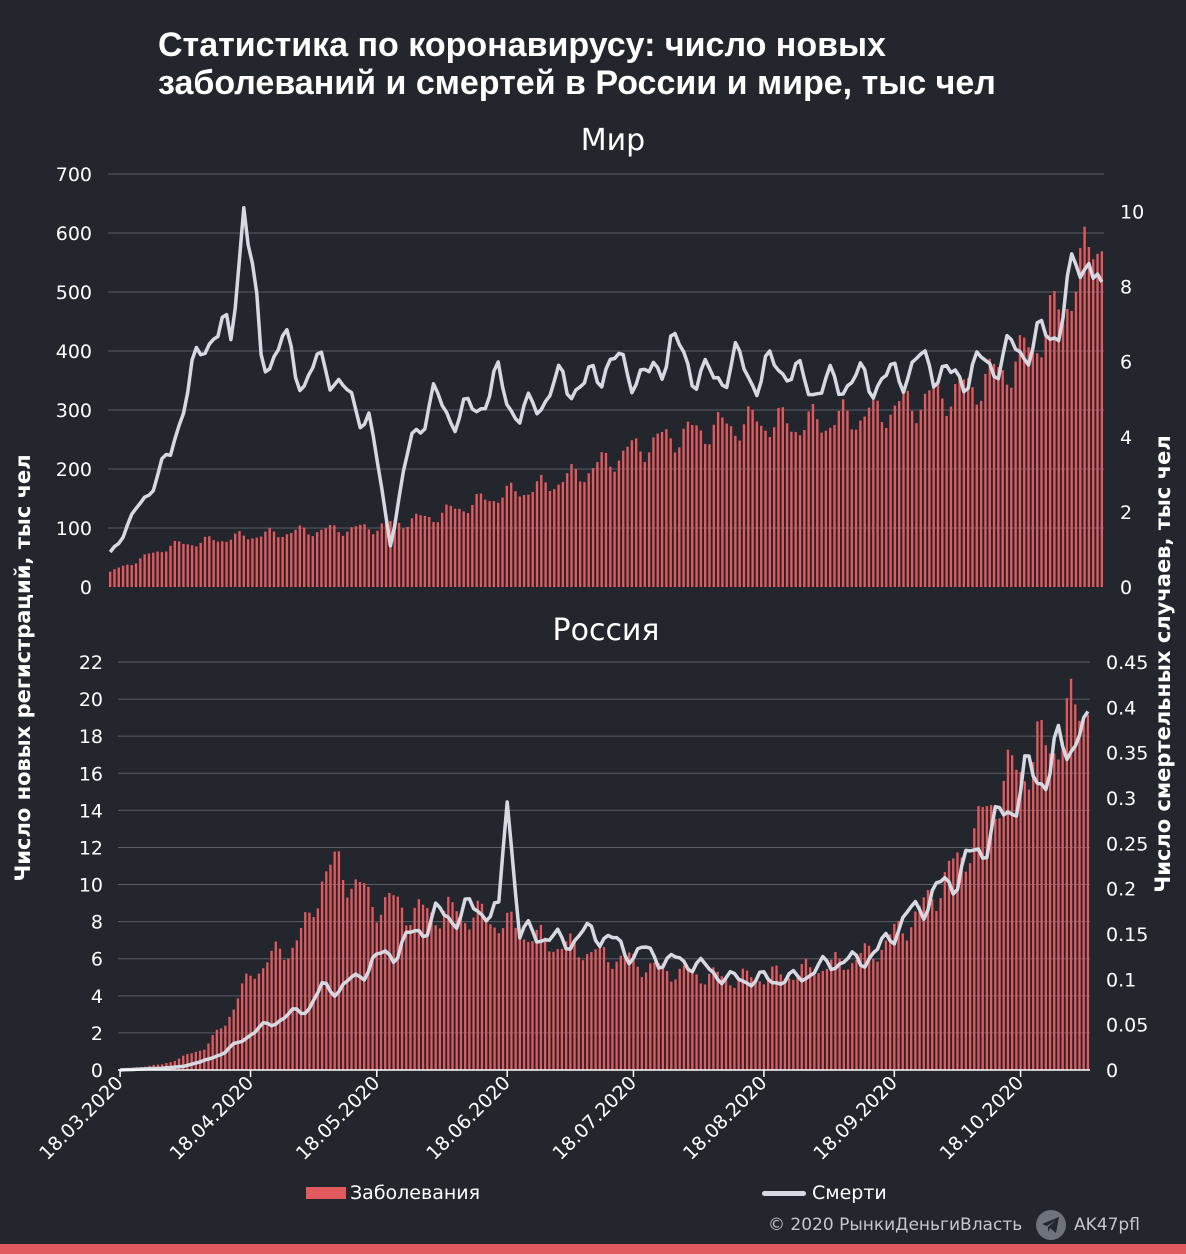  Describe the element at coordinates (91, 774) in the screenshot. I see `y-tick-label: 16` at that location.